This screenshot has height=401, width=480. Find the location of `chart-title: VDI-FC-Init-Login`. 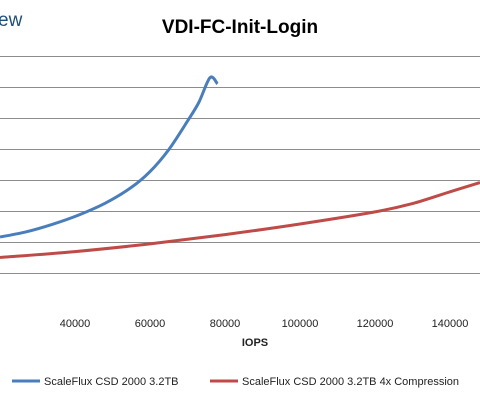

chart-title: VDI-FC-Init-Login is located at coordinates (240, 27).